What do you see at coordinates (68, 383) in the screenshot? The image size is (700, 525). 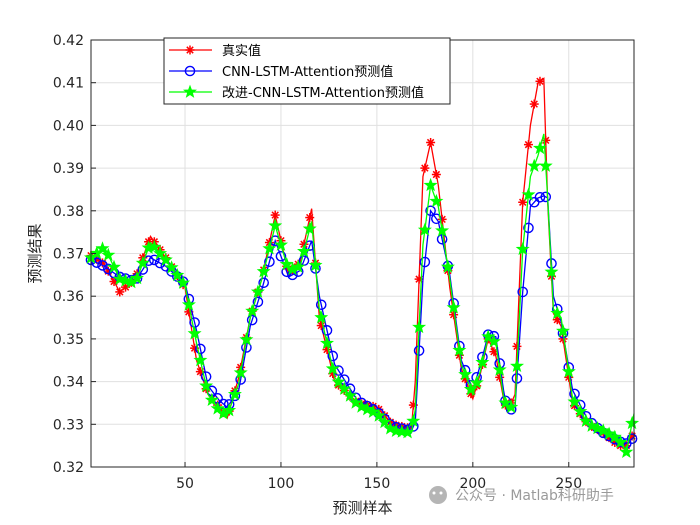 I see `y-tick-label: 0.34` at bounding box center [68, 383].